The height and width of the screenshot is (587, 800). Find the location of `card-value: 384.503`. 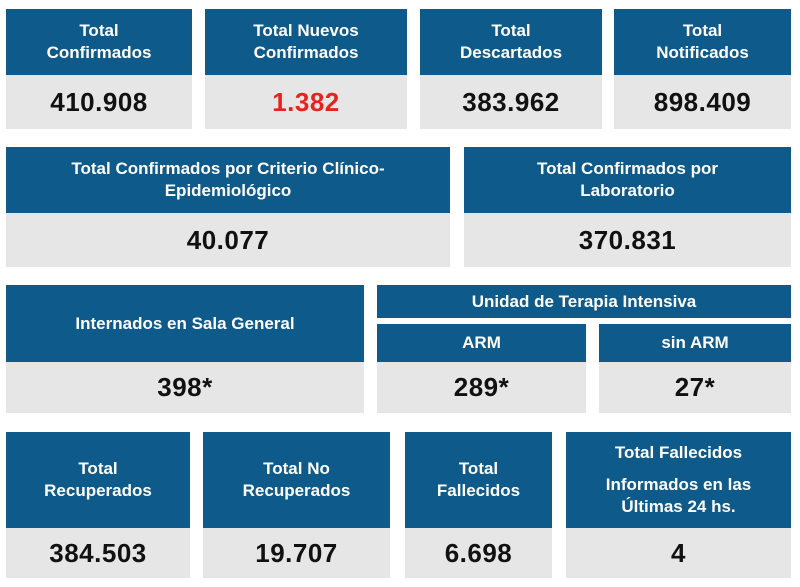

card-value: 384.503 is located at coordinates (98, 553).